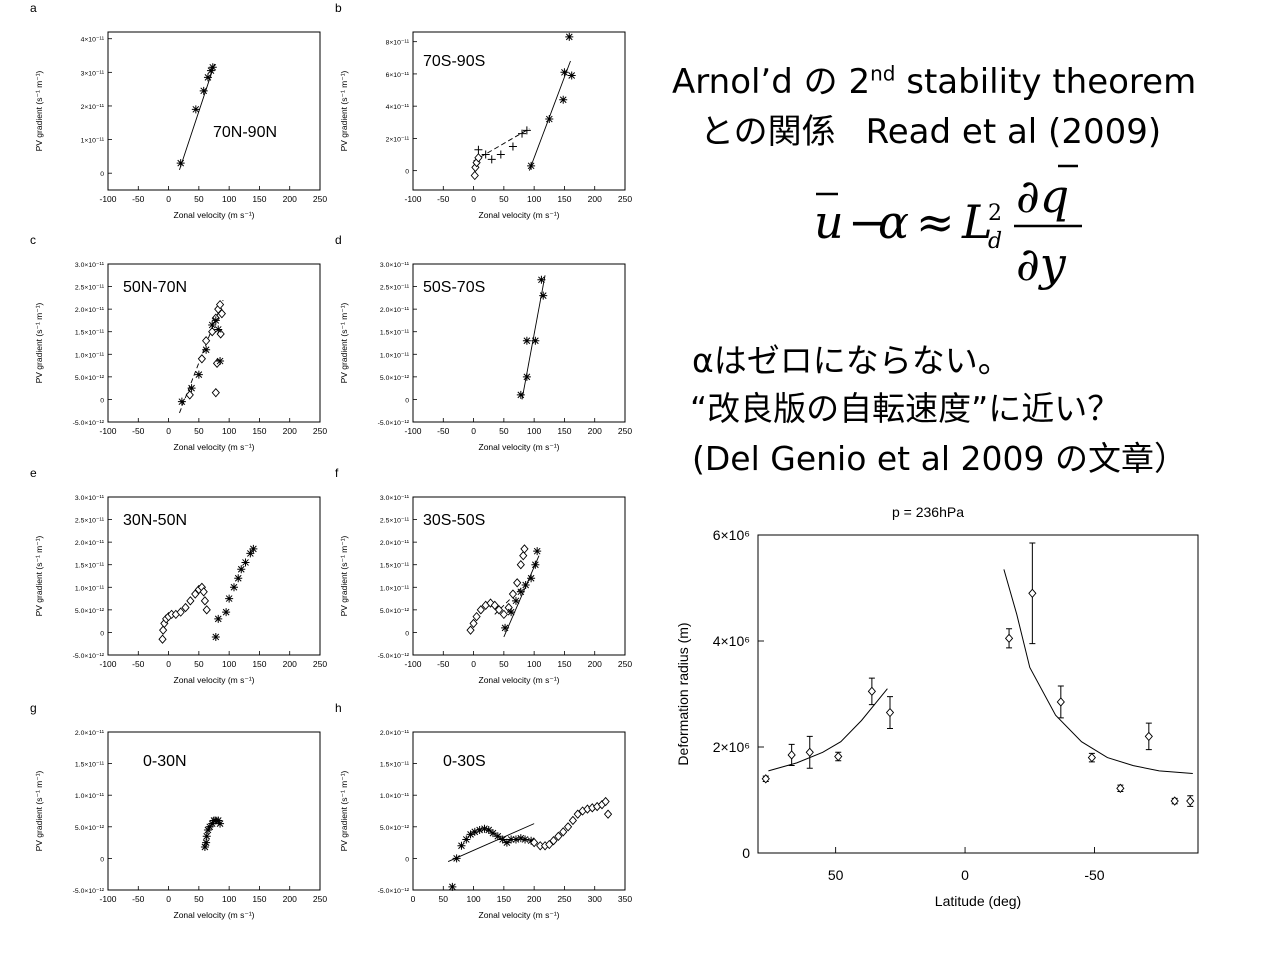 Image resolution: width=1280 pixels, height=960 pixels. What do you see at coordinates (683, 693) in the screenshot?
I see `y-axis-label: Deformation radius (m)` at bounding box center [683, 693].